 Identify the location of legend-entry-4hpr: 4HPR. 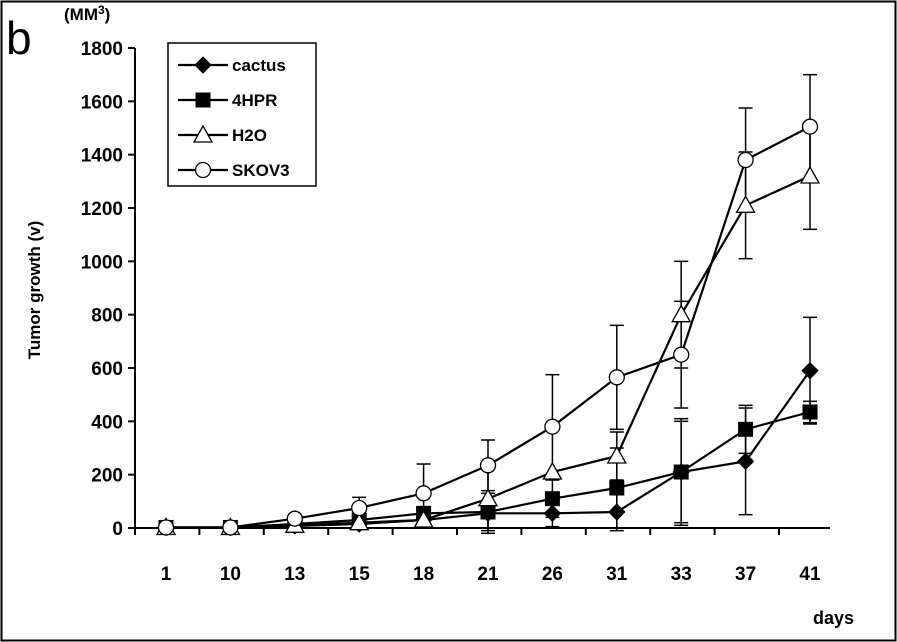
(227, 100).